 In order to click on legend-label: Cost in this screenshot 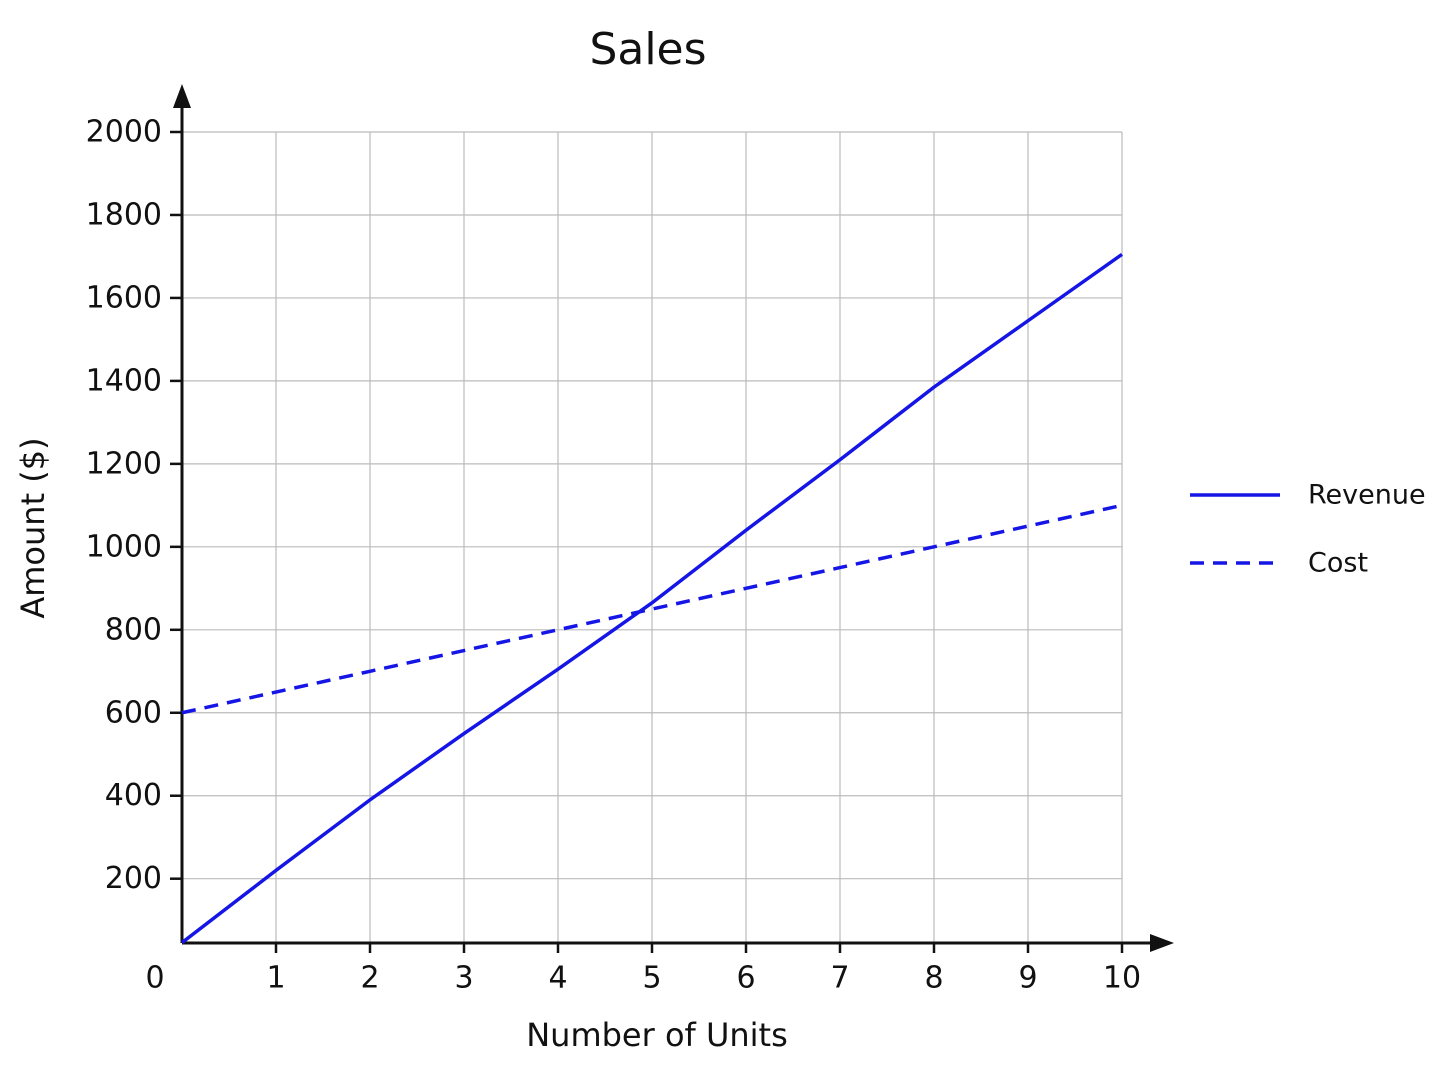, I will do `click(1338, 563)`.